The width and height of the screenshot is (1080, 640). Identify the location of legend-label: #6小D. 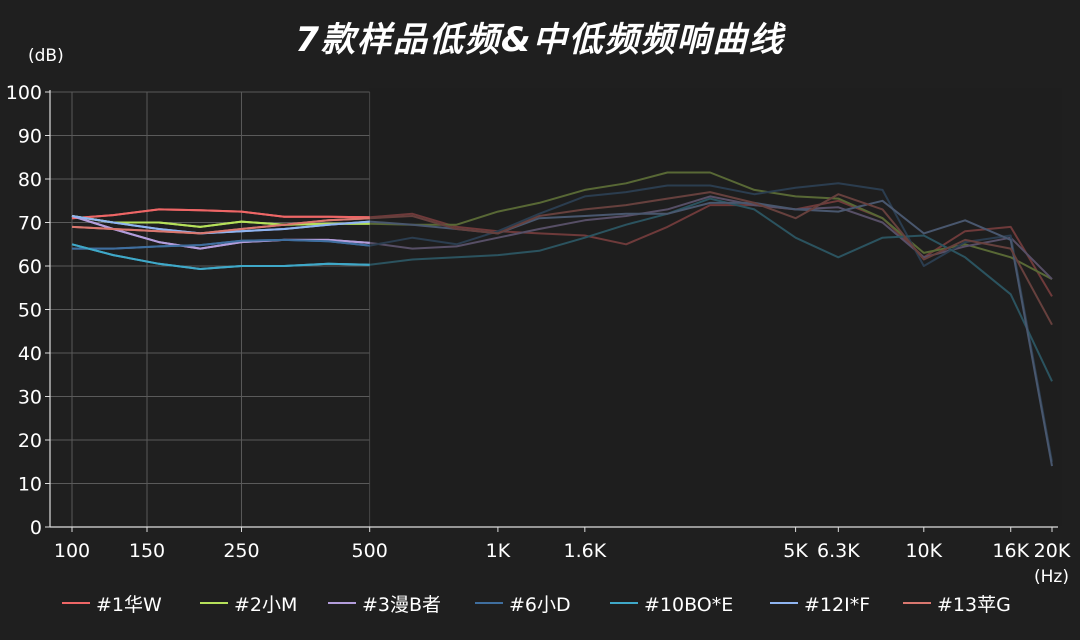
(540, 605).